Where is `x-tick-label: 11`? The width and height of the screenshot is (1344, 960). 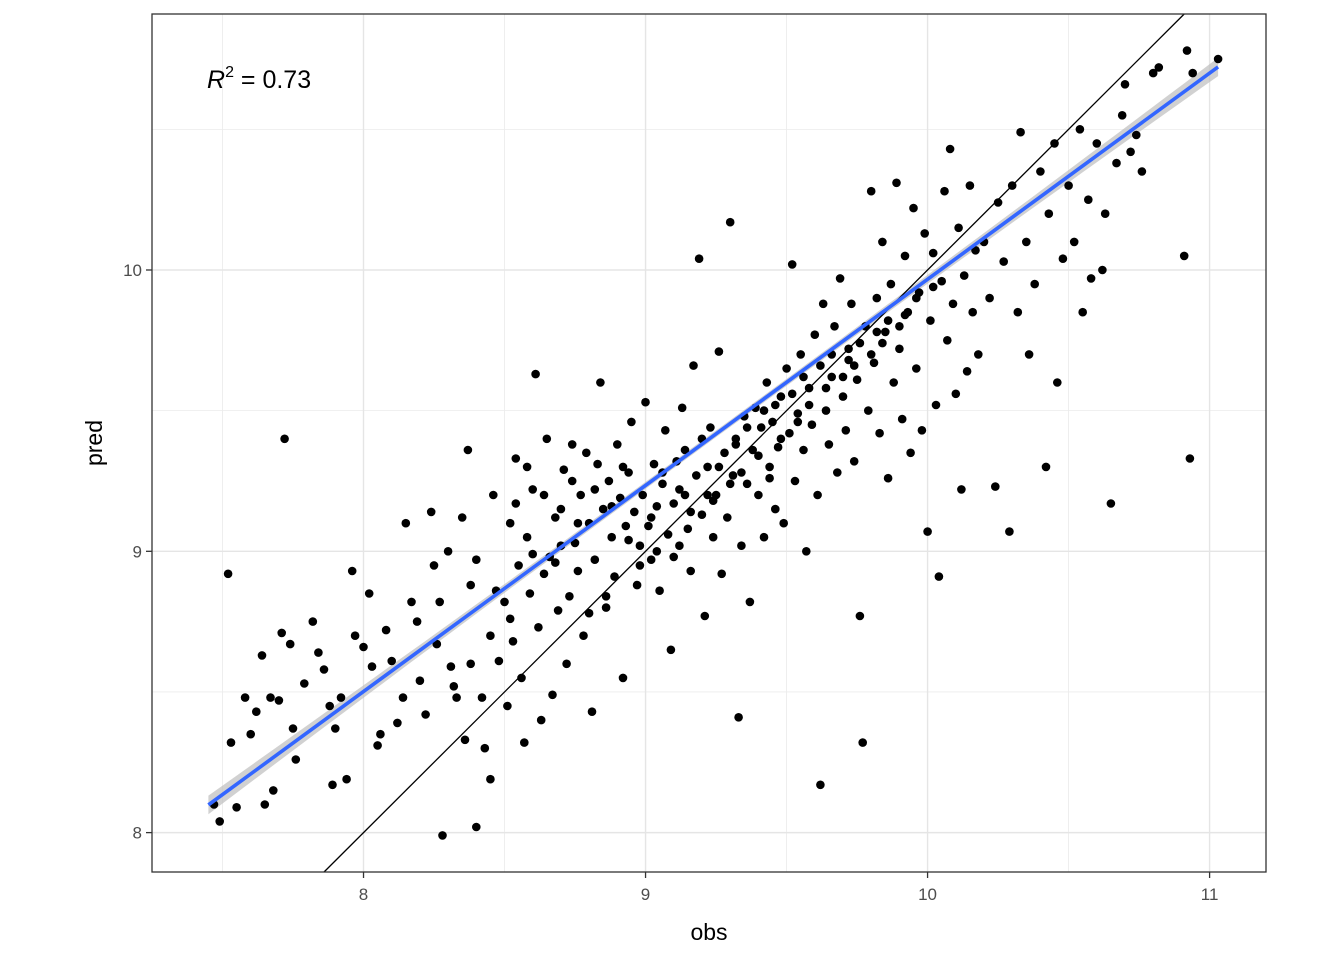
x-tick-label: 11 is located at coordinates (1210, 894).